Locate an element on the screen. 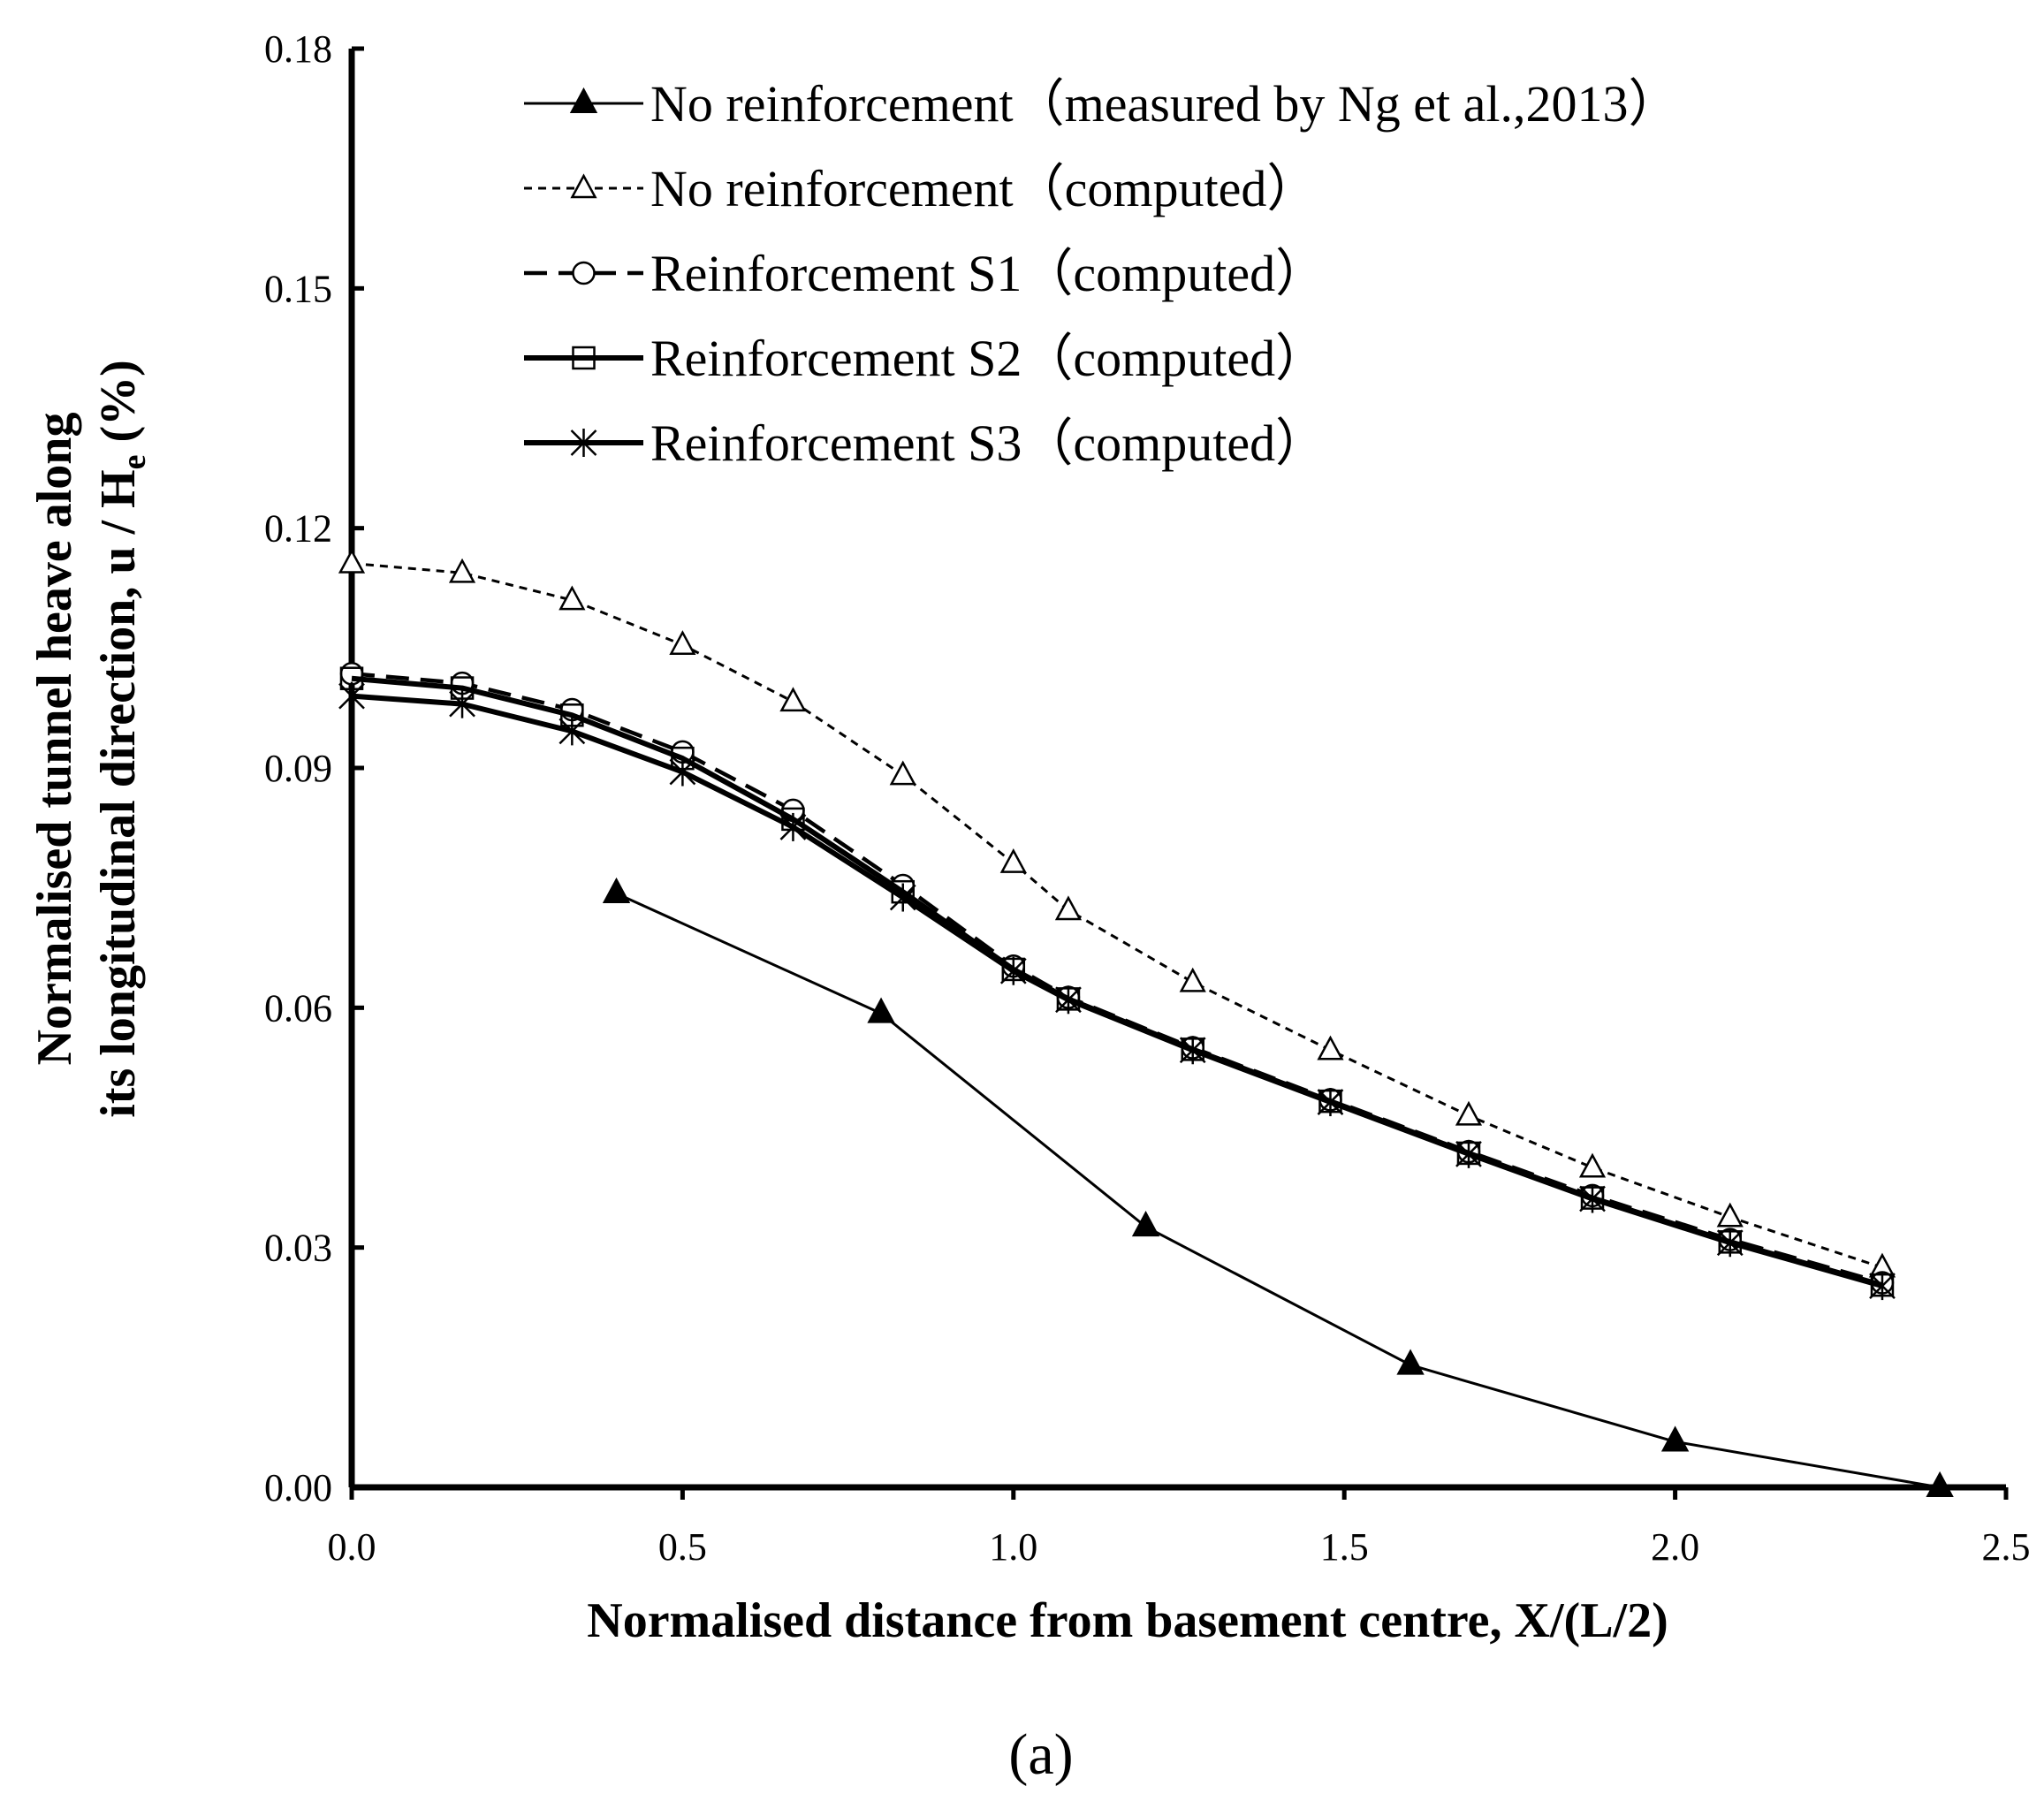 The height and width of the screenshot is (1809, 2044). legend-label: No reinforcement（computed） is located at coordinates (984, 188).